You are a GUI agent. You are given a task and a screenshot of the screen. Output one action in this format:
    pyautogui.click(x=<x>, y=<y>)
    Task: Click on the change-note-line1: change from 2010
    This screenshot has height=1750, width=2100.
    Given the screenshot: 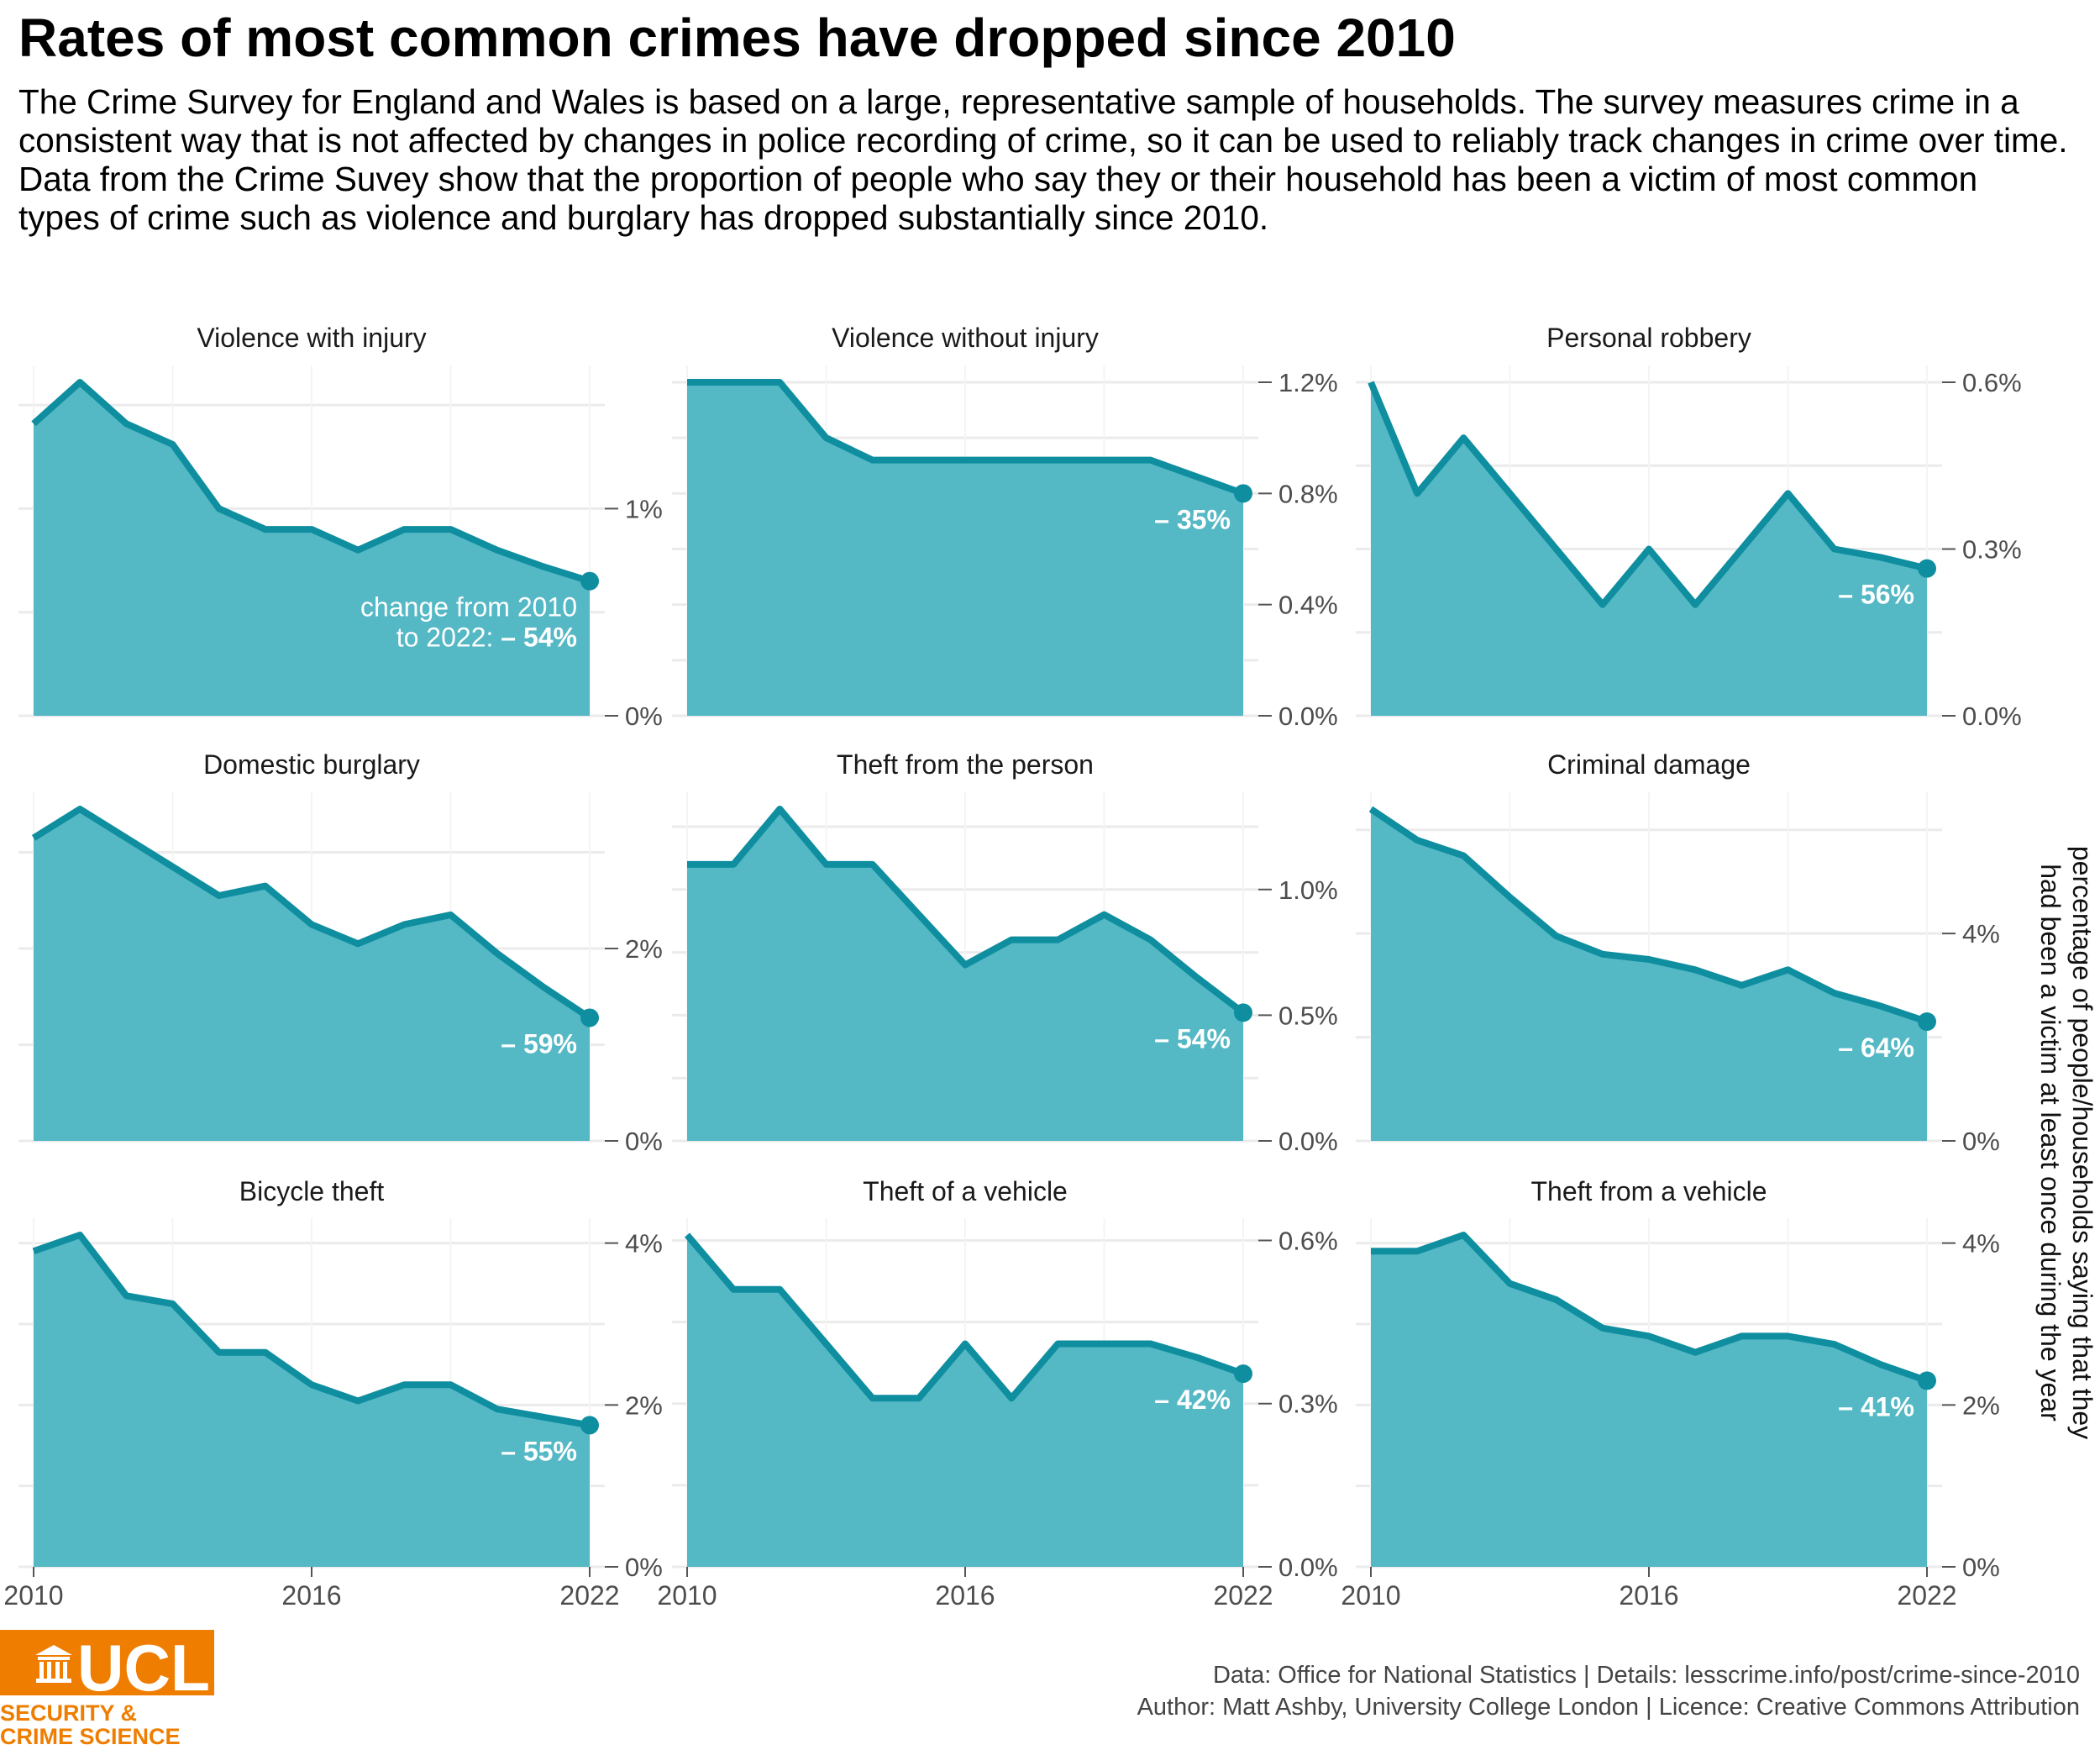 What is the action you would take?
    pyautogui.click(x=468, y=608)
    